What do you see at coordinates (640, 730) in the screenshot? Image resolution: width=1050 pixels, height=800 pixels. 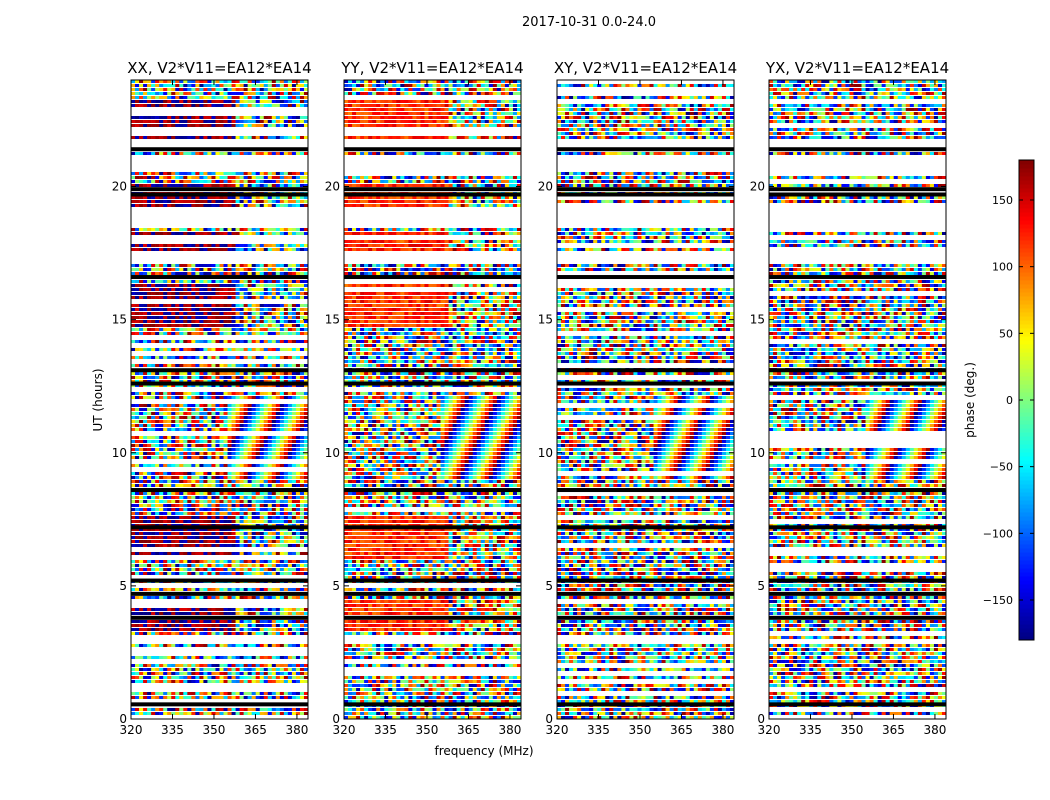 I see `x-tick-label: 350` at bounding box center [640, 730].